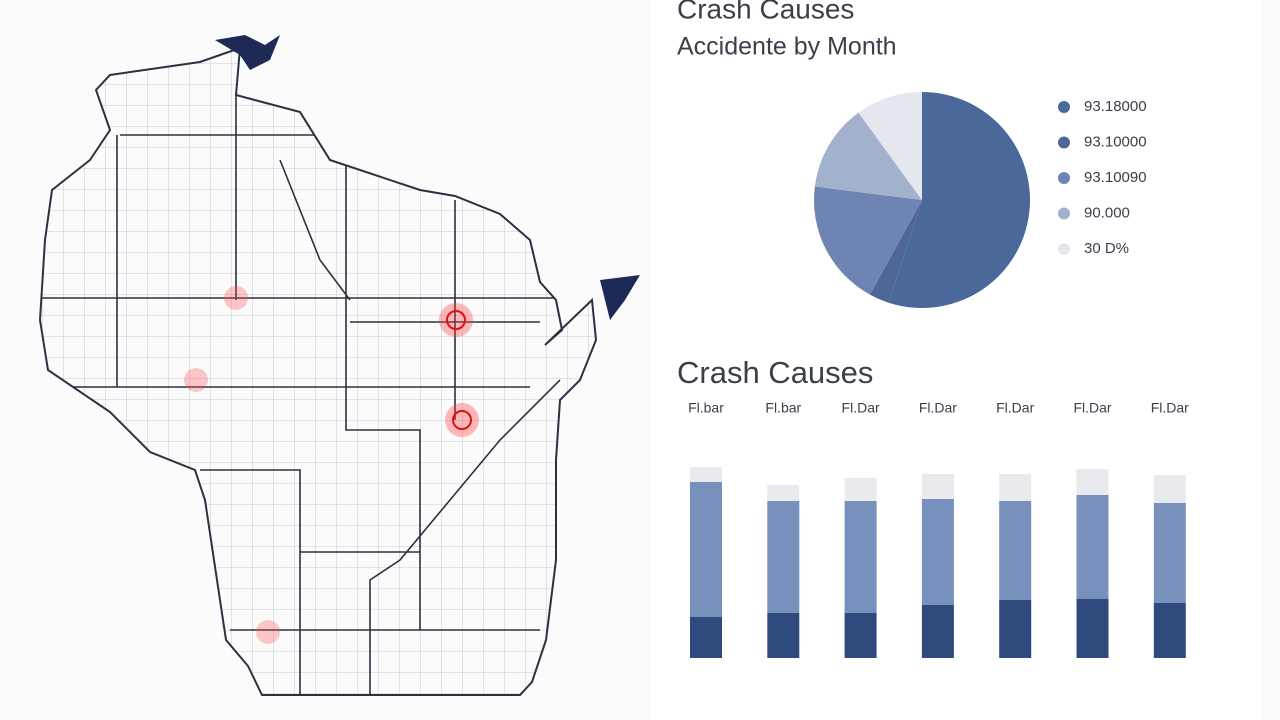 The width and height of the screenshot is (1280, 720). Describe the element at coordinates (1107, 212) in the screenshot. I see `legend-label: 90.000` at that location.